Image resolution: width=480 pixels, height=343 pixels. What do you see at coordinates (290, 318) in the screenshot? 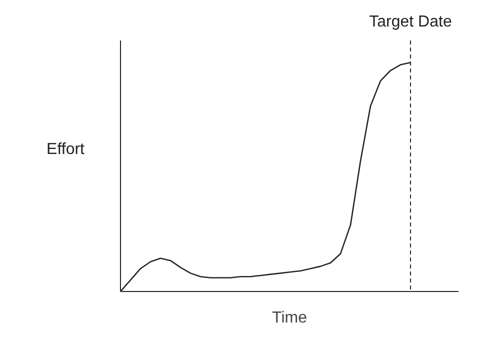
I see `x-axis-title: Time` at bounding box center [290, 318].